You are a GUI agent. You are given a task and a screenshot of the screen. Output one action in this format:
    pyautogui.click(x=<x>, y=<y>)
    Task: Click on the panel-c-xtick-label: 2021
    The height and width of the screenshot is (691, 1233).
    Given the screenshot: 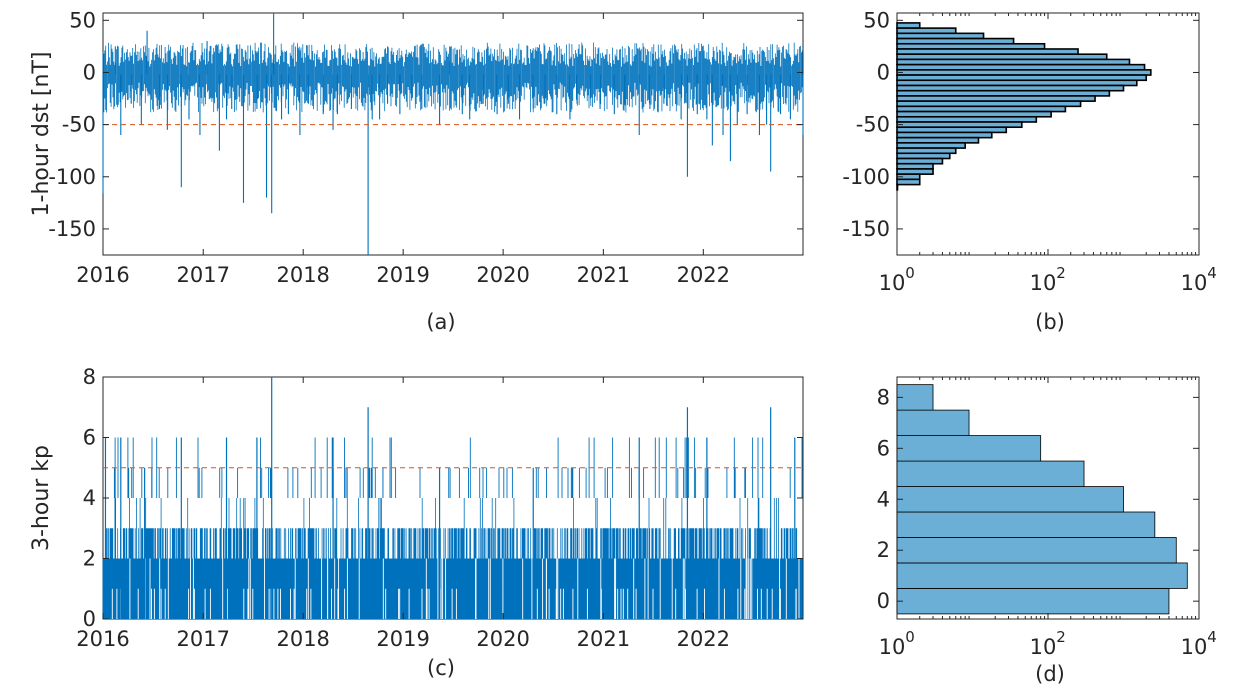 What is the action you would take?
    pyautogui.click(x=603, y=639)
    